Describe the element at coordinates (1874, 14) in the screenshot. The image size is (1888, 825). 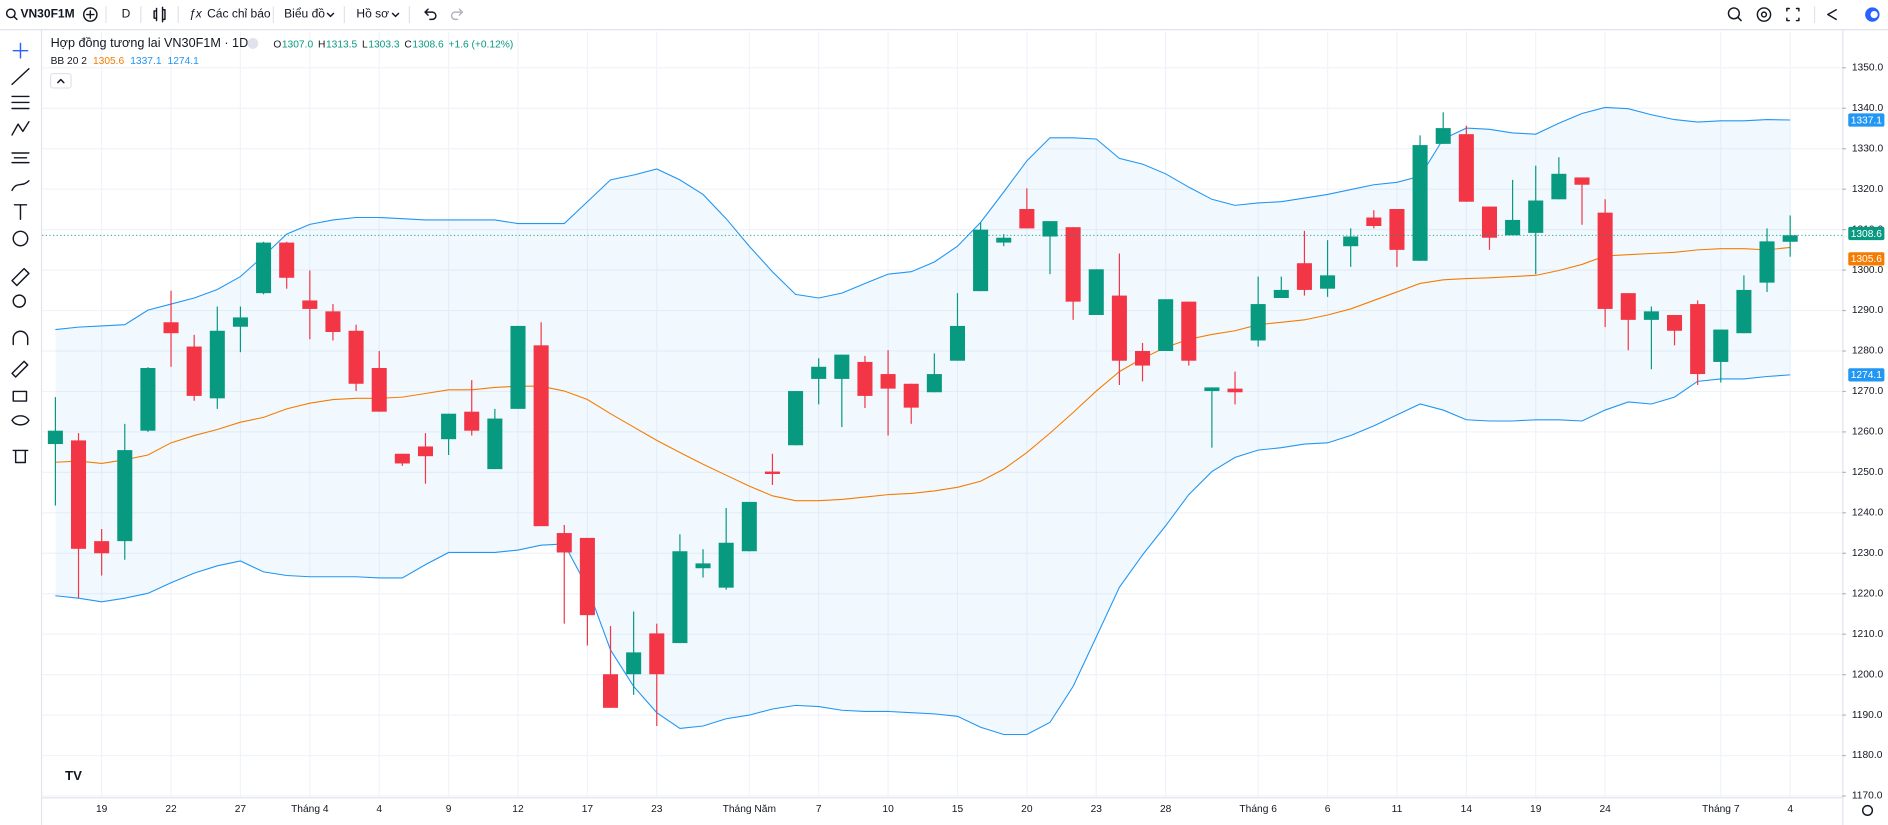
I see `brand-icon` at that location.